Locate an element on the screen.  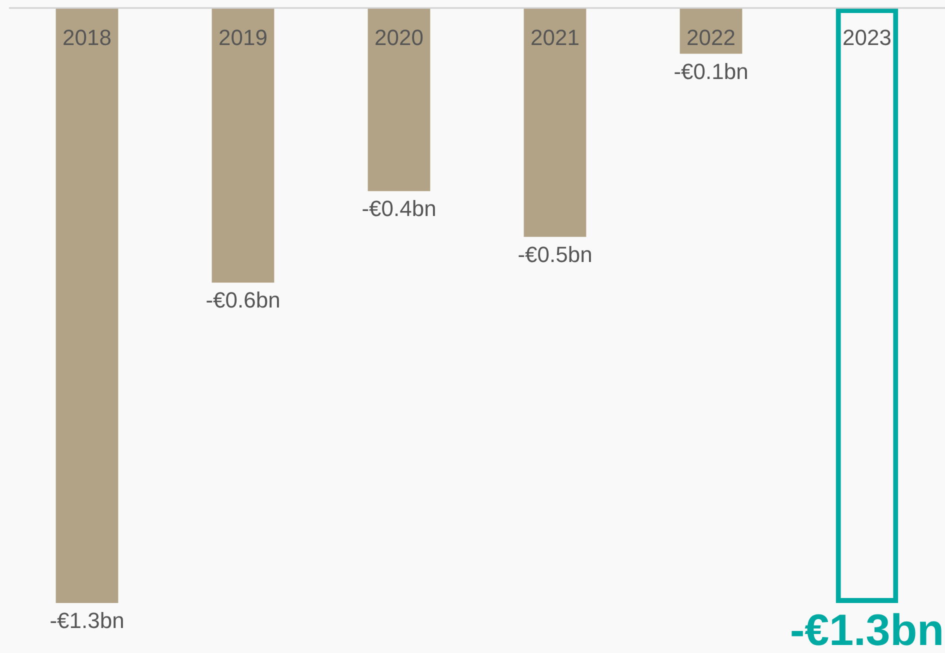
data-label: -€0.1bn is located at coordinates (711, 71).